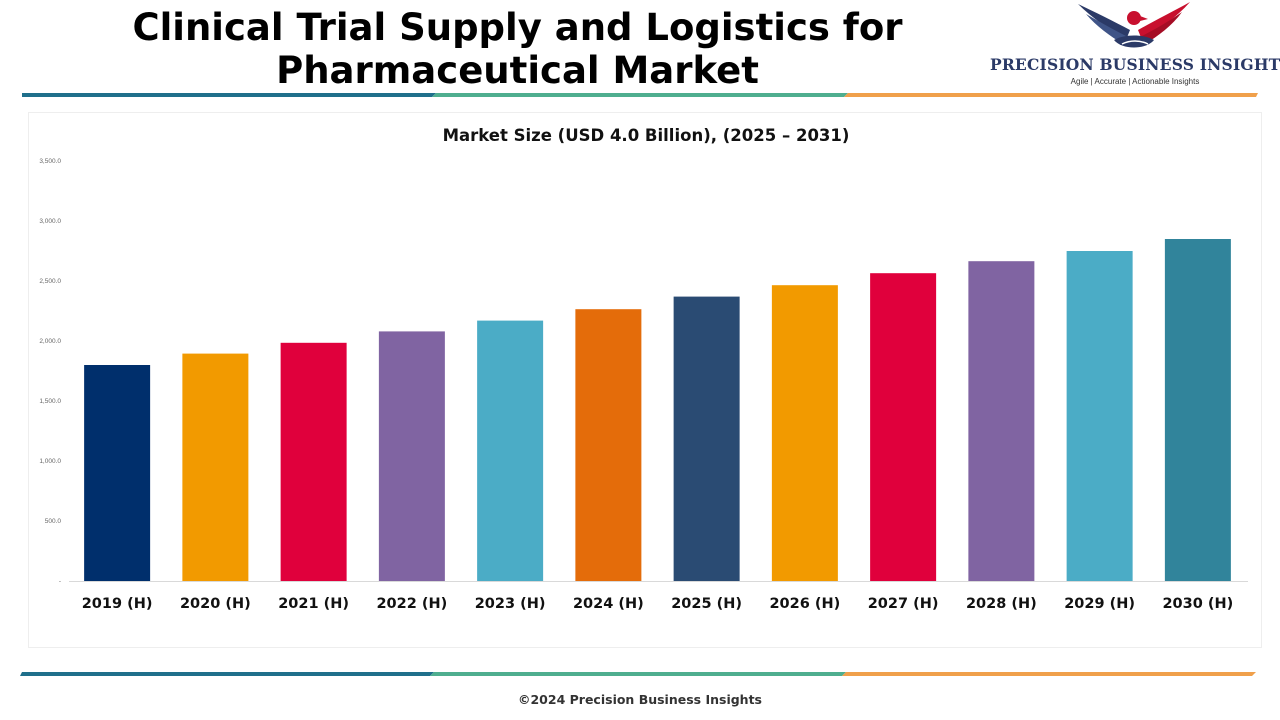 The image size is (1280, 720). Describe the element at coordinates (706, 604) in the screenshot. I see `x-tick-label: 2025 (H)` at that location.